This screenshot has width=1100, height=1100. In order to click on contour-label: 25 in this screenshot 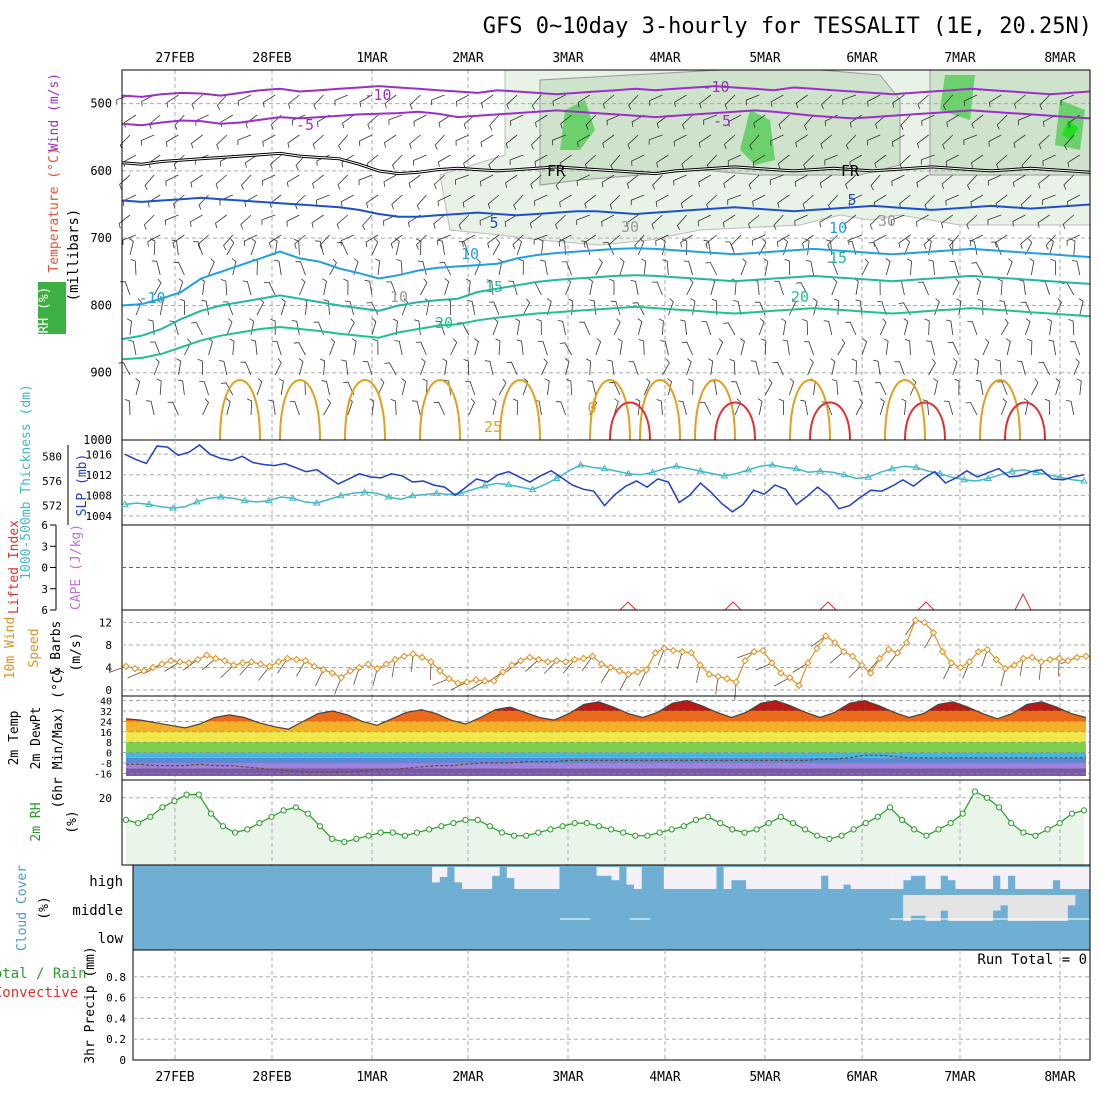, I will do `click(493, 427)`.